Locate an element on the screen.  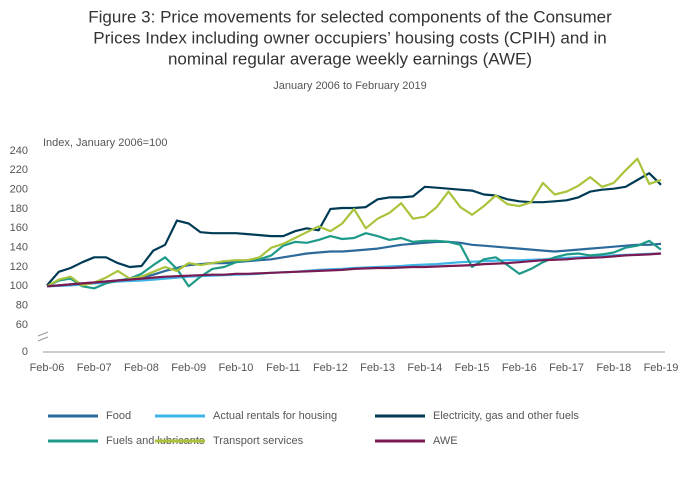
y-tick-label: 80 is located at coordinates (22, 306).